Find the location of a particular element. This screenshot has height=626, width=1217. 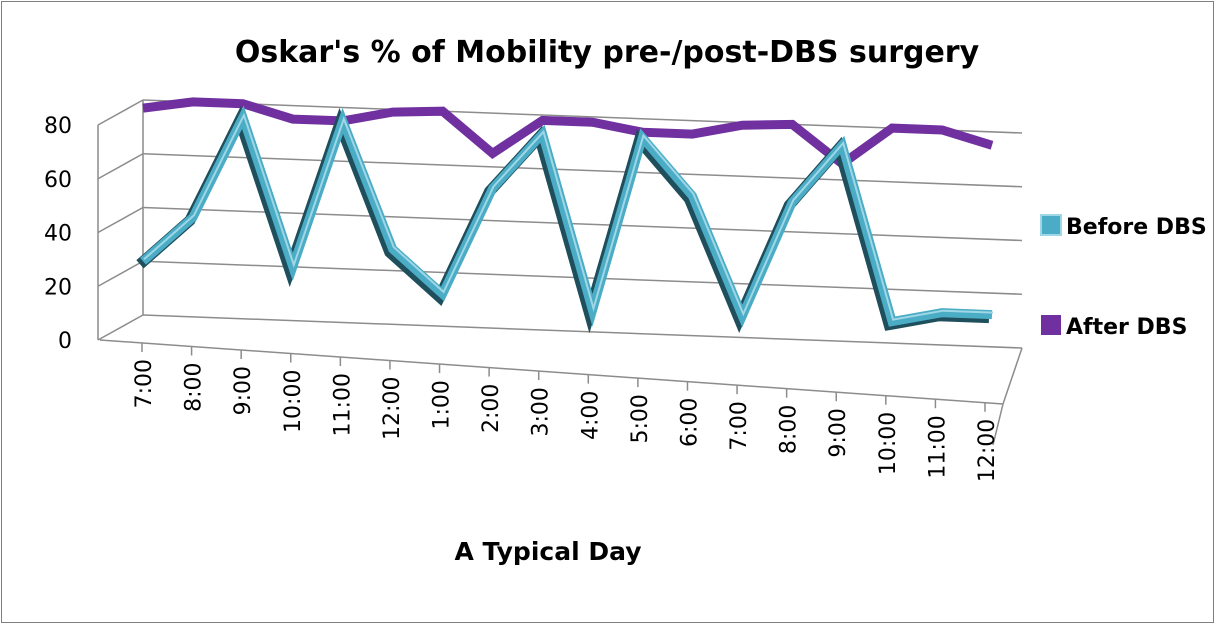

floor-right-edge is located at coordinates (1012, 376).